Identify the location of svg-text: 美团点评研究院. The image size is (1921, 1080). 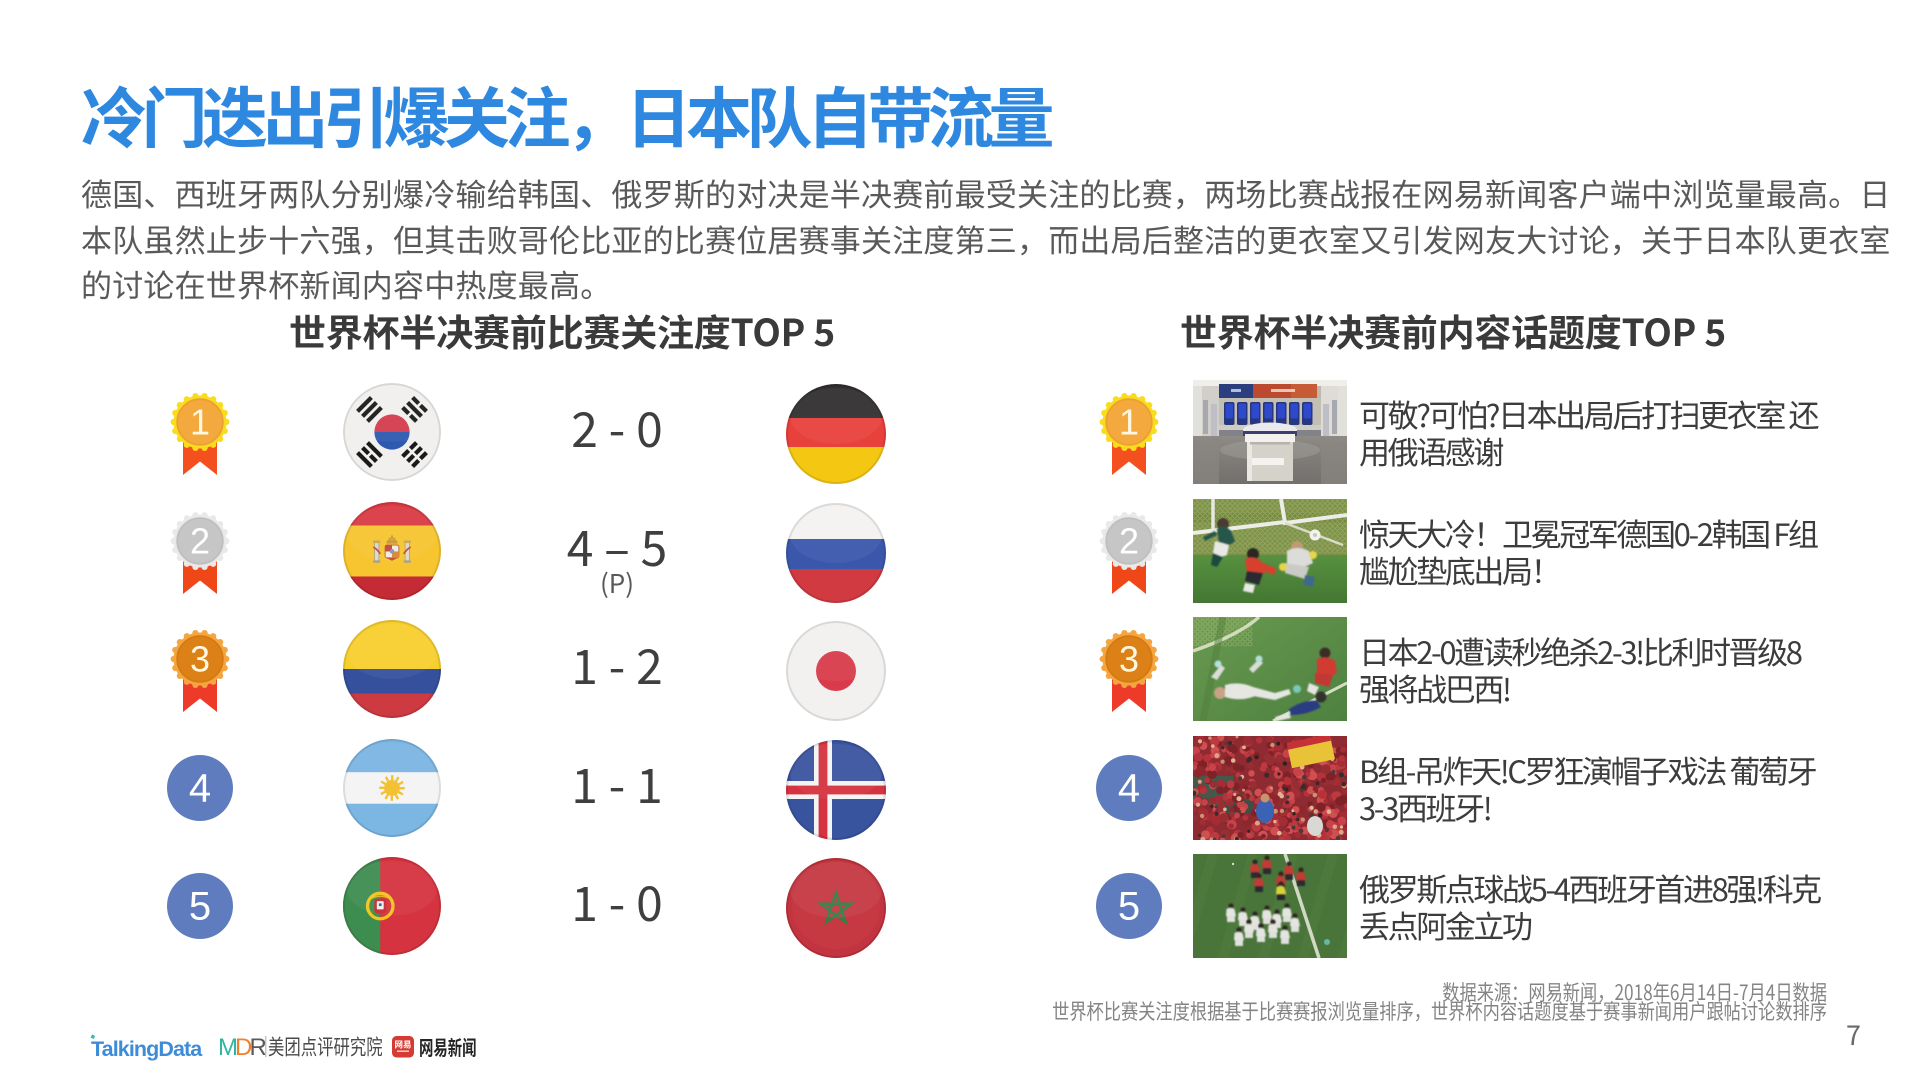
(325, 1046).